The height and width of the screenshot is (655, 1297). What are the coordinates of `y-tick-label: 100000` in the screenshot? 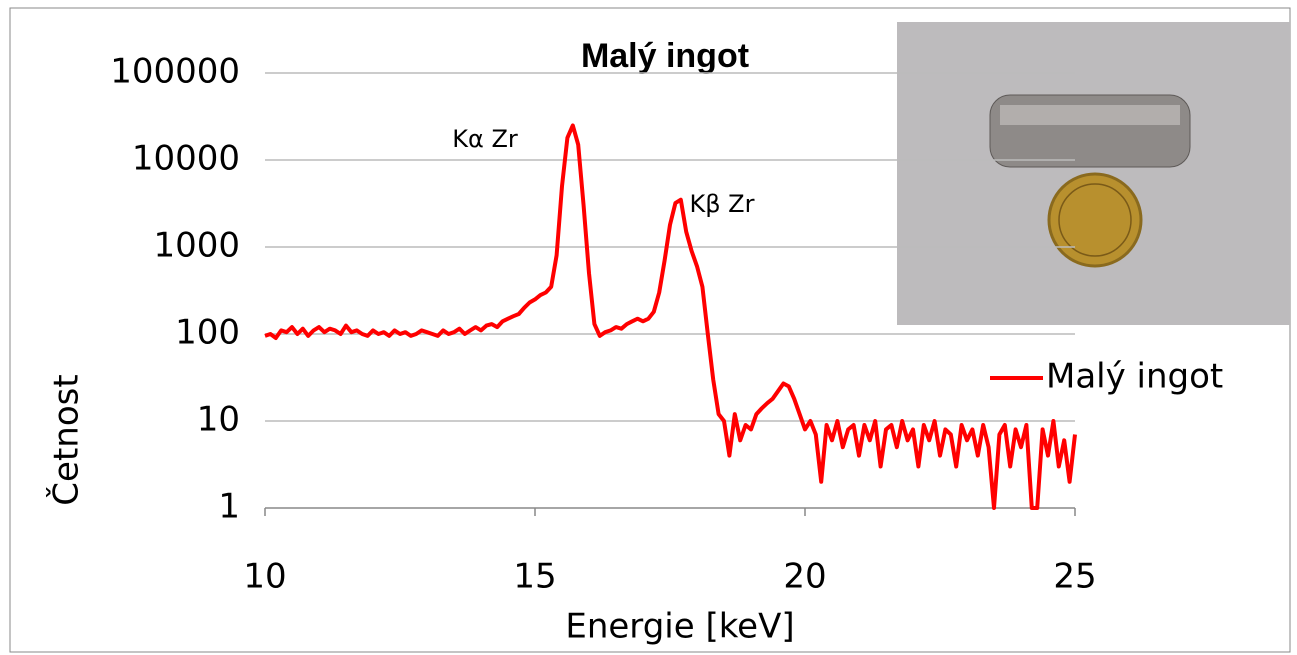 It's located at (175, 72).